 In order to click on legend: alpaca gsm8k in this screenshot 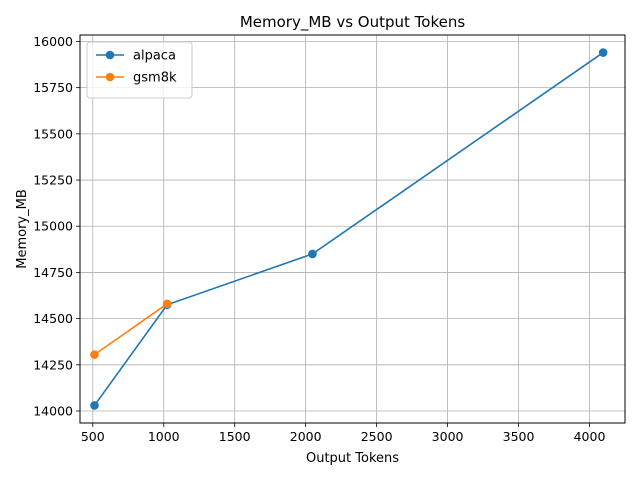, I will do `click(139, 70)`.